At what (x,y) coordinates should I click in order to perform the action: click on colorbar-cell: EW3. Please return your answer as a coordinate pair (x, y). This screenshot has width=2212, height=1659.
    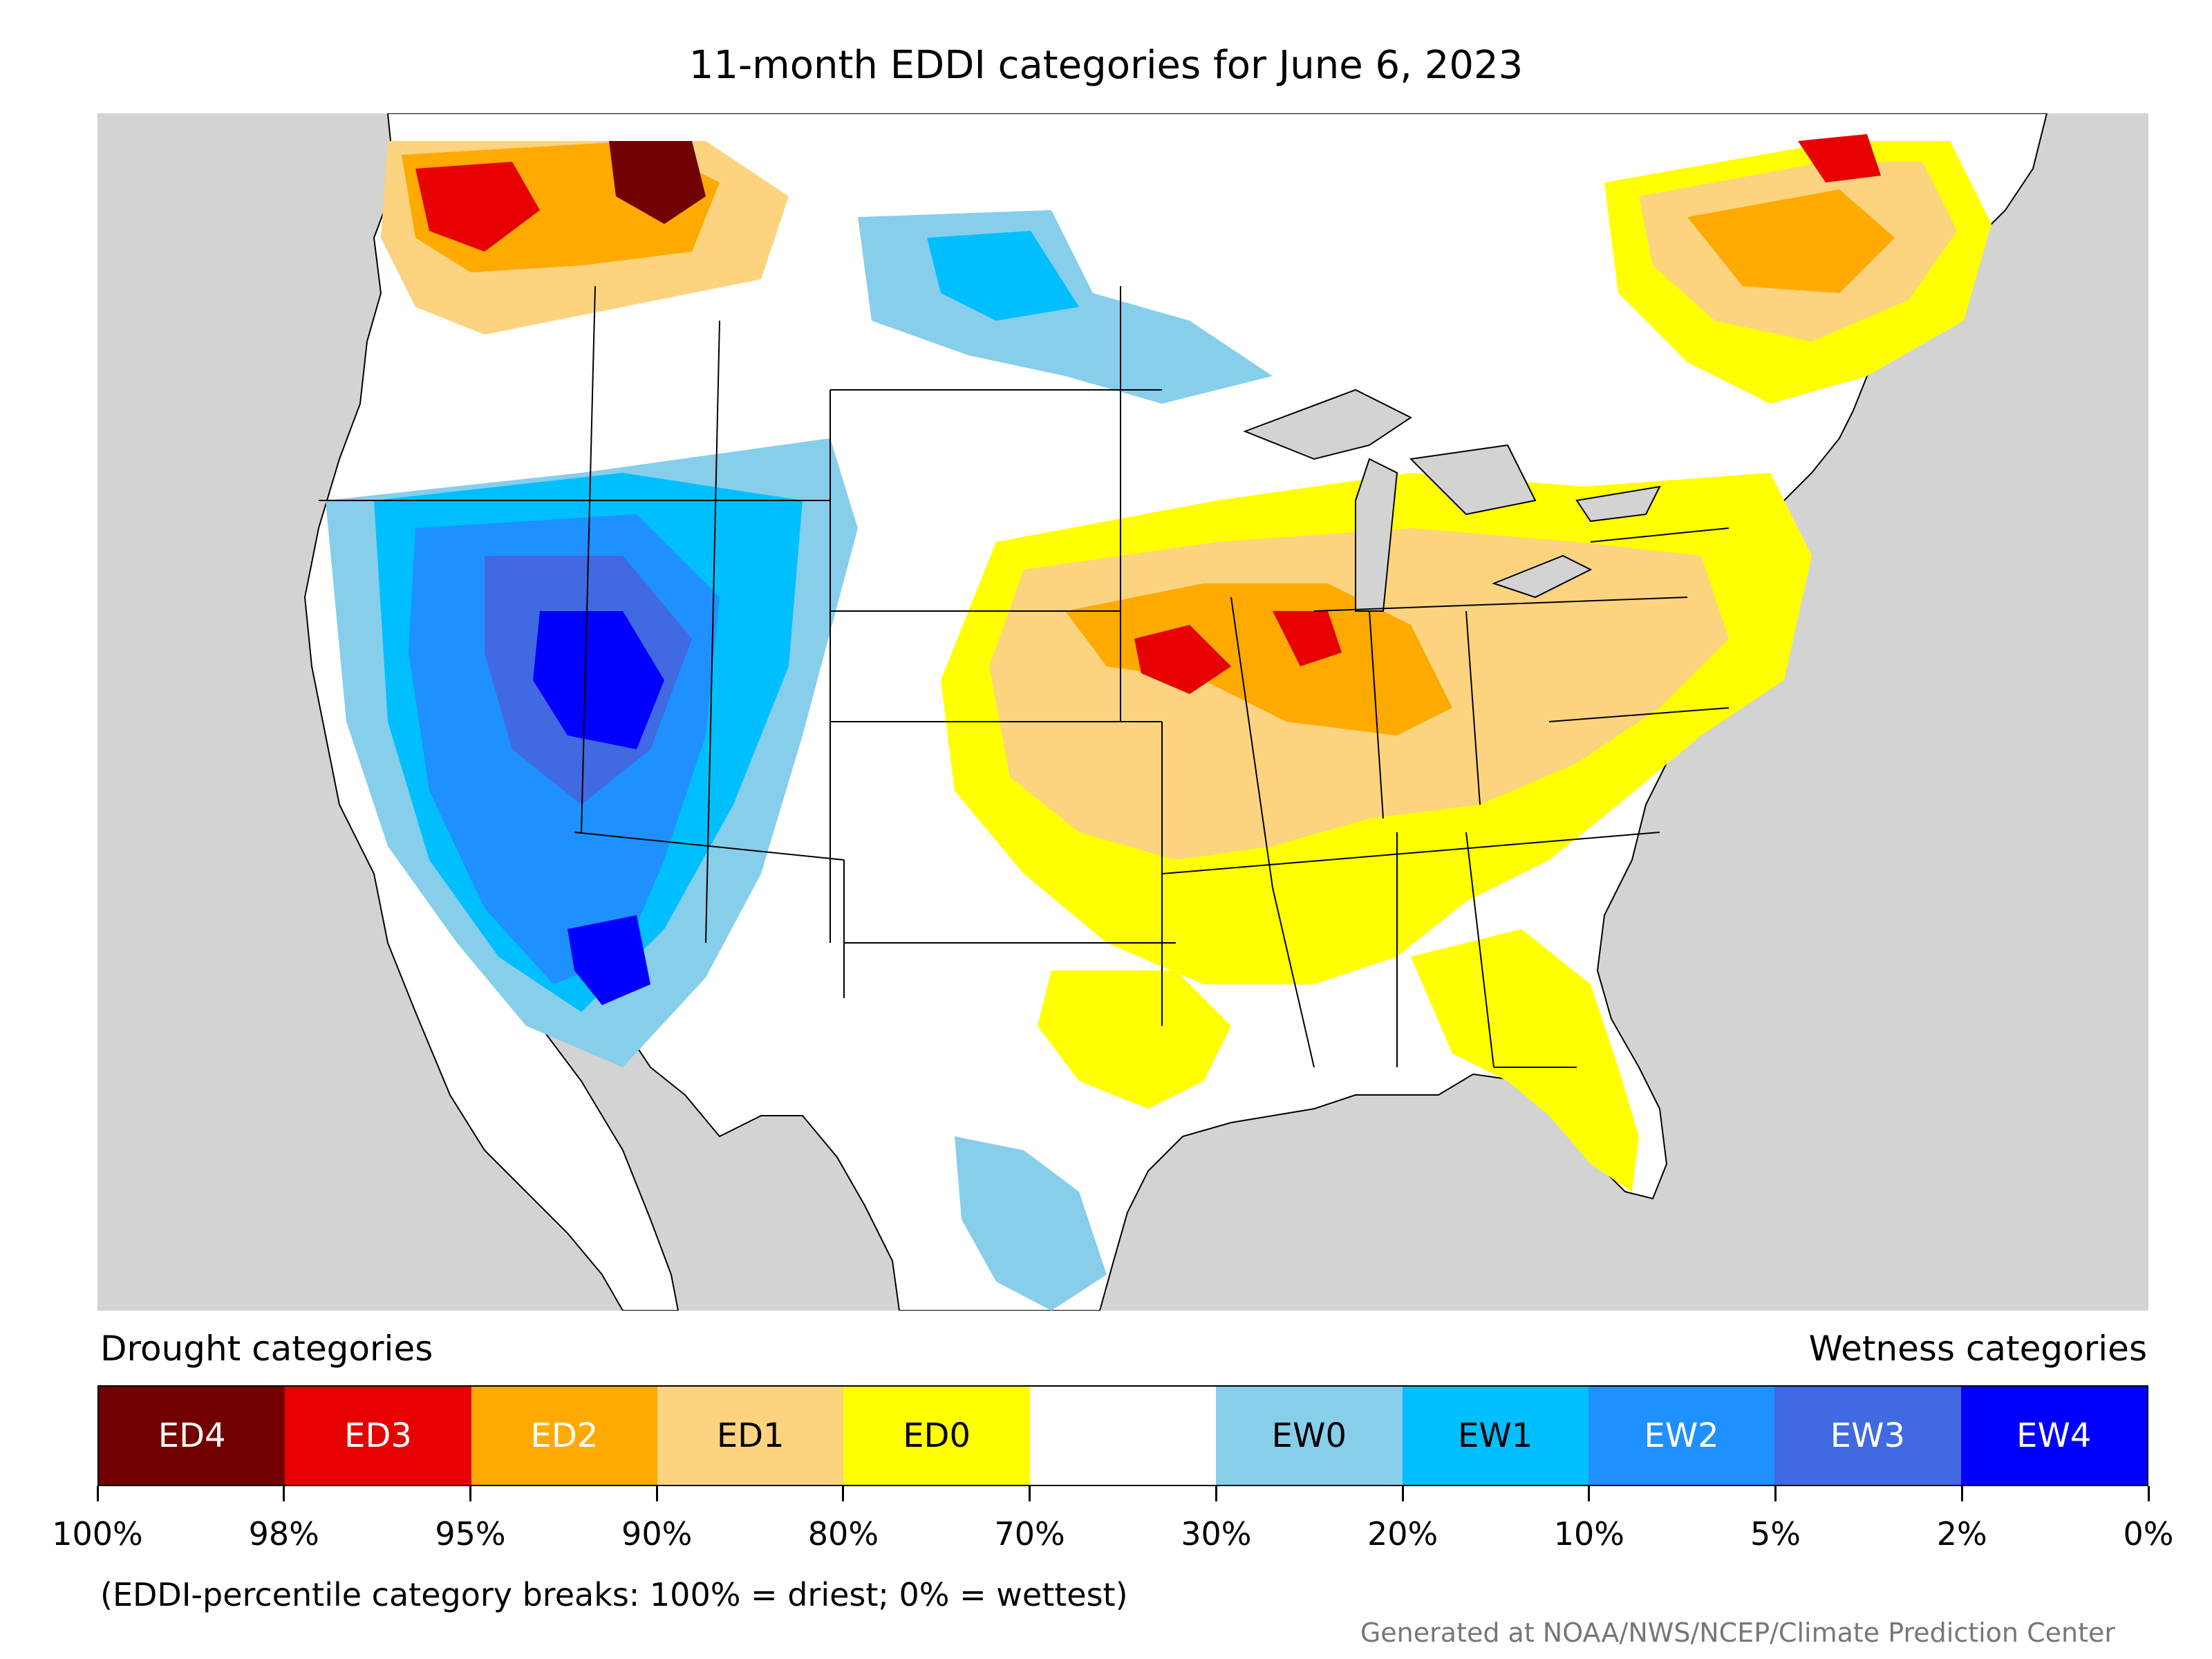
    Looking at the image, I should click on (1868, 1436).